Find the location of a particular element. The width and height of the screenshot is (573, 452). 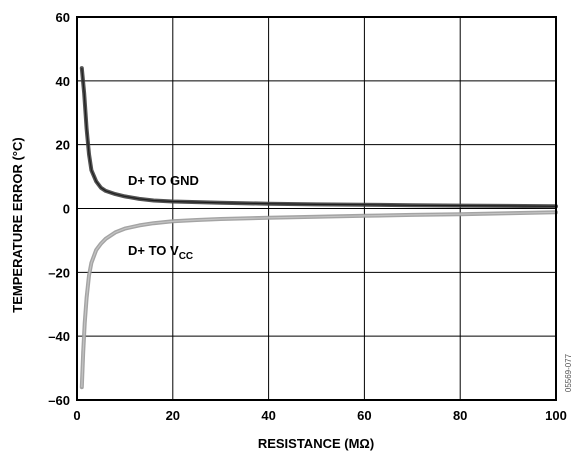

x-tick-label: 40 is located at coordinates (268, 415).